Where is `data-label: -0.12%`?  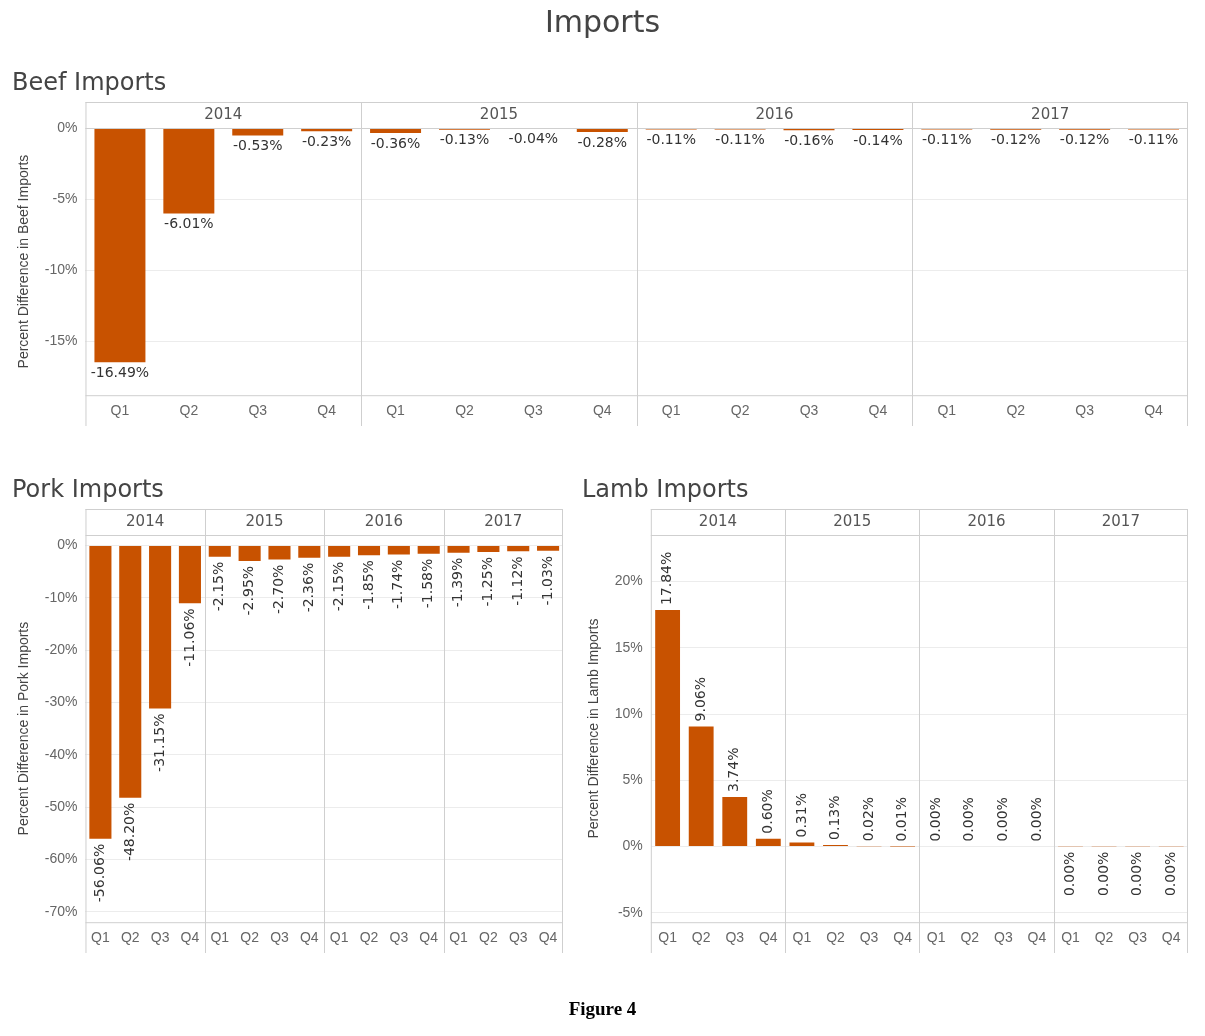 data-label: -0.12% is located at coordinates (1084, 139).